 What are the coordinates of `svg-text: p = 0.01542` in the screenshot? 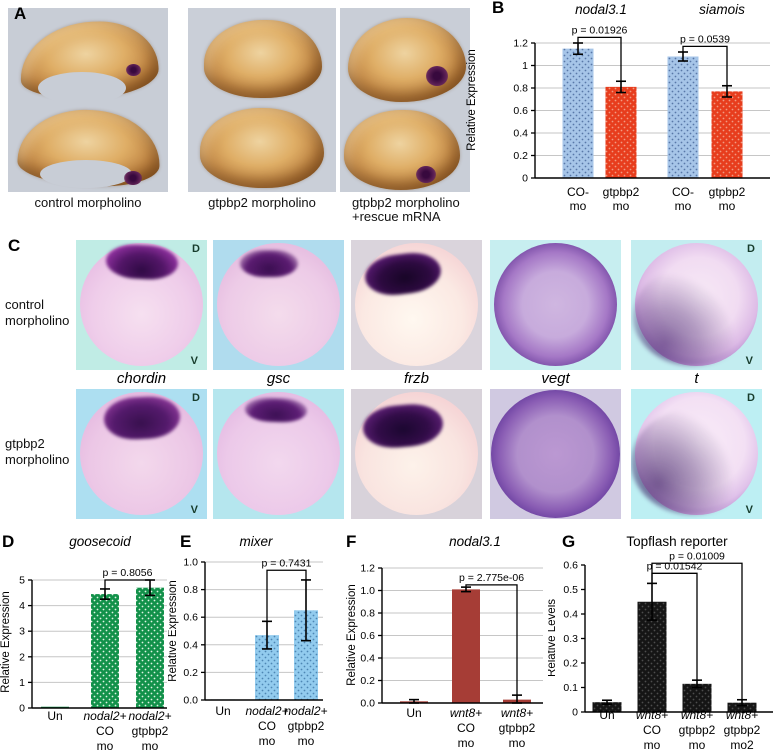 It's located at (675, 566).